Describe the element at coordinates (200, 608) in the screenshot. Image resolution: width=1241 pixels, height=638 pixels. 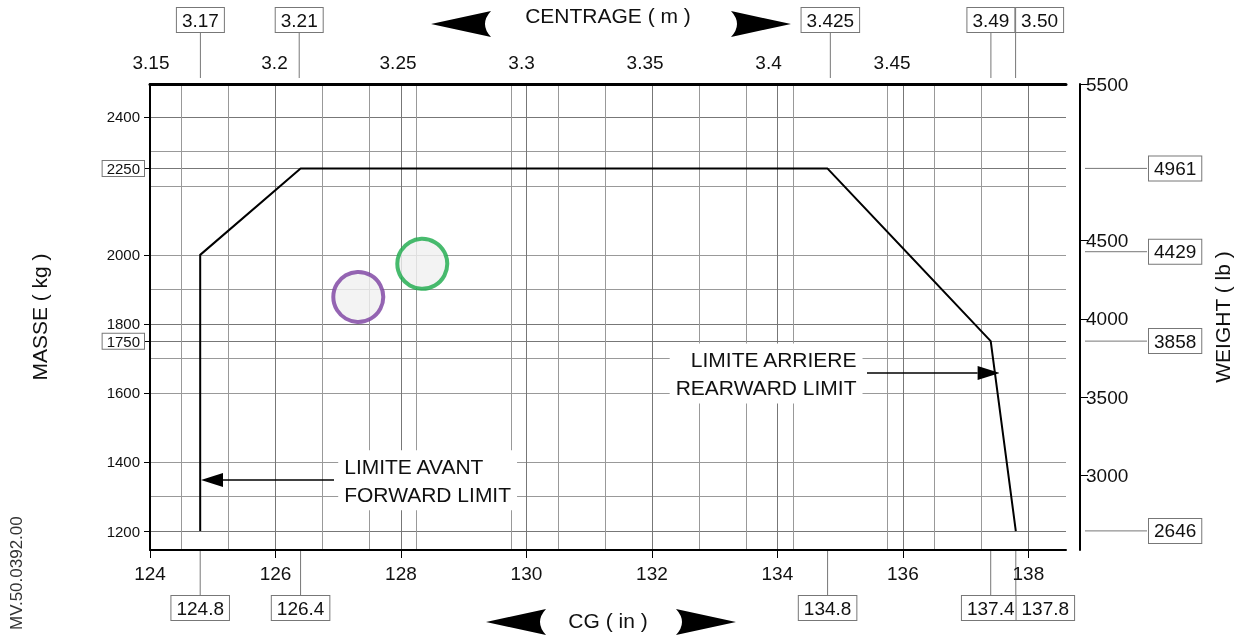
I see `ref-line-label: 124.8` at that location.